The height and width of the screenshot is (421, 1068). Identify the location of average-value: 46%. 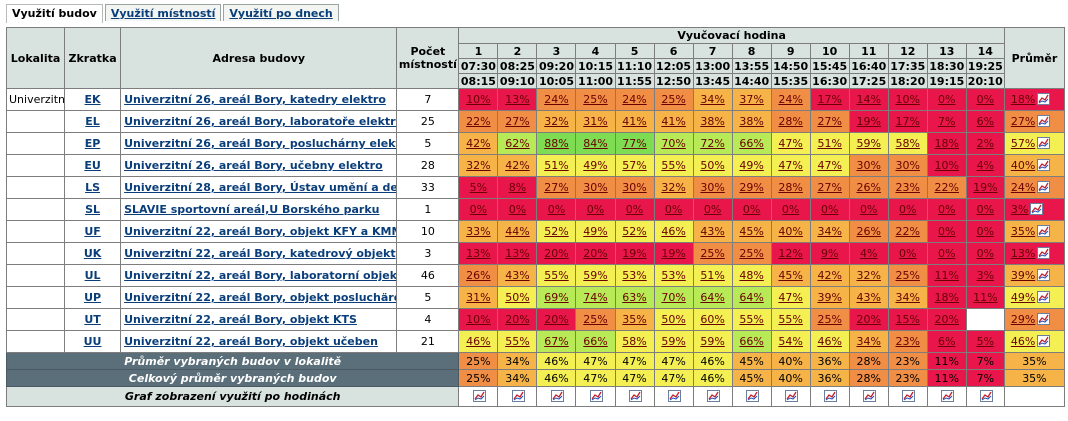
(1023, 341).